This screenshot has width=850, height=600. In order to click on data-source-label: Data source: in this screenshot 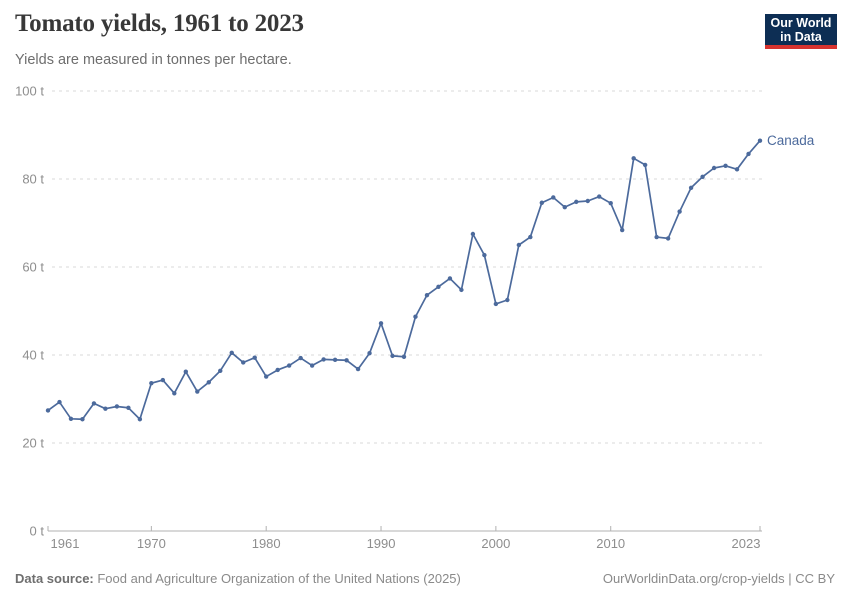, I will do `click(54, 578)`.